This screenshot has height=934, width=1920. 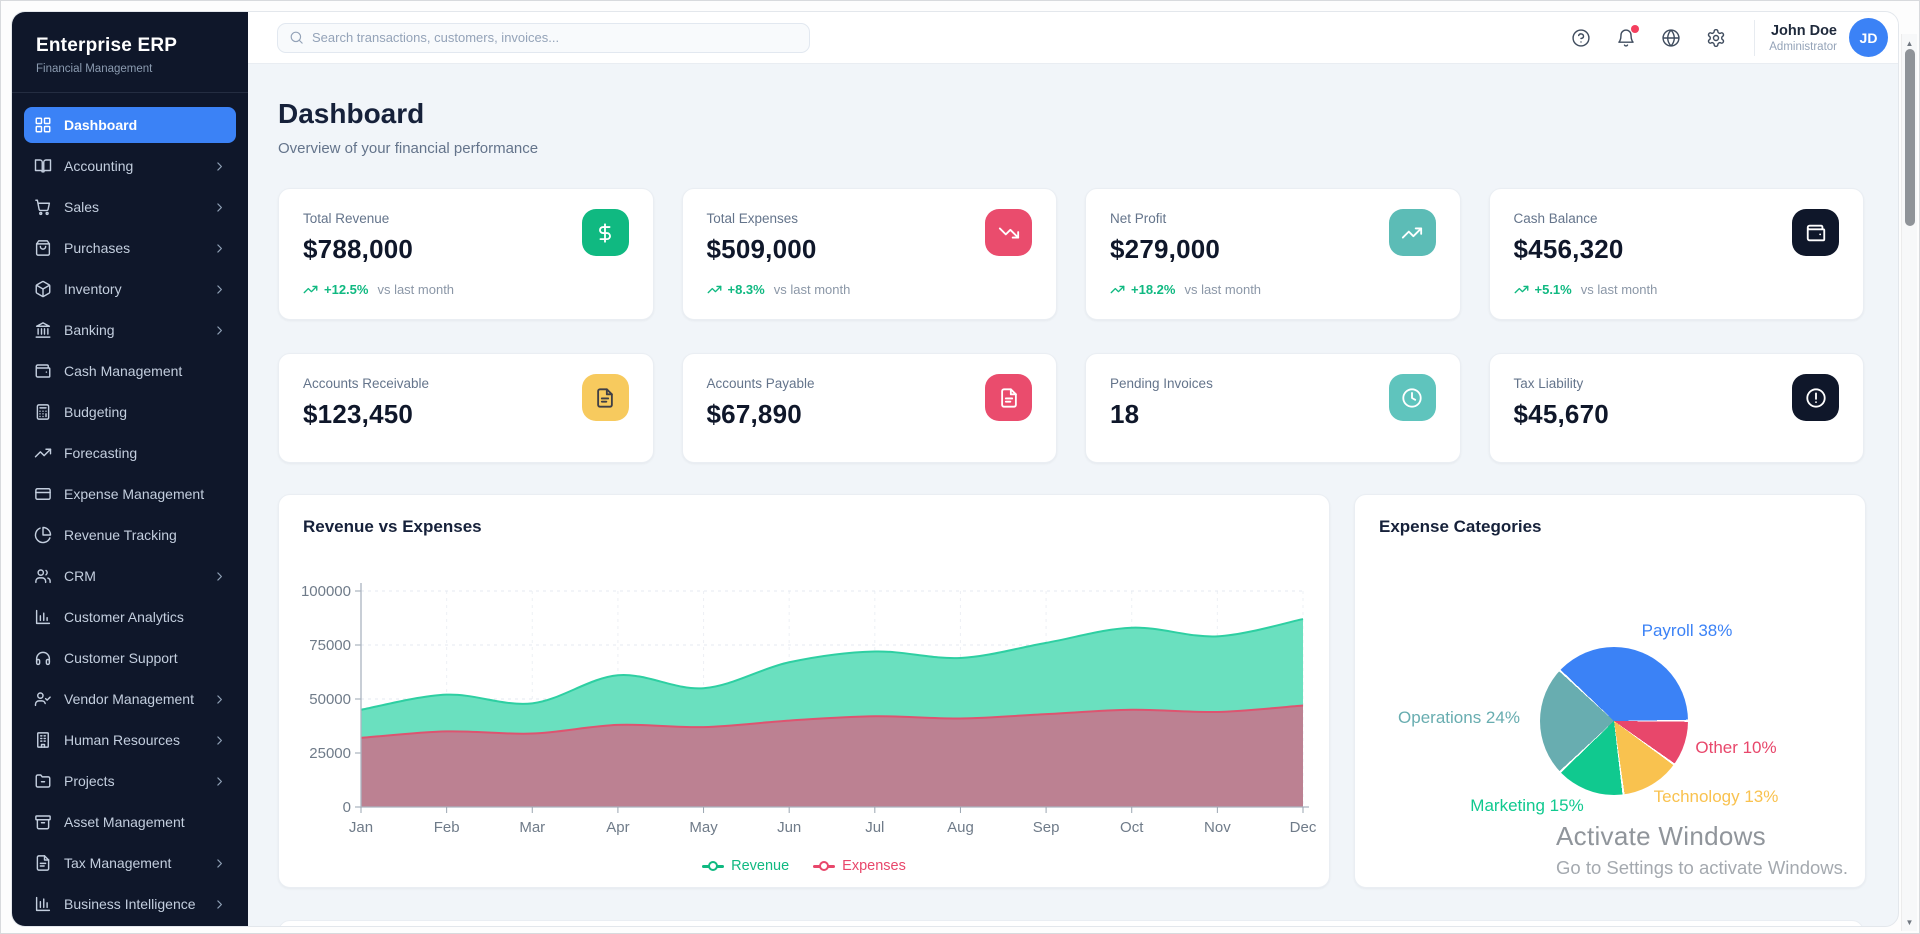 I want to click on kpi-value: 18, so click(x=1125, y=414).